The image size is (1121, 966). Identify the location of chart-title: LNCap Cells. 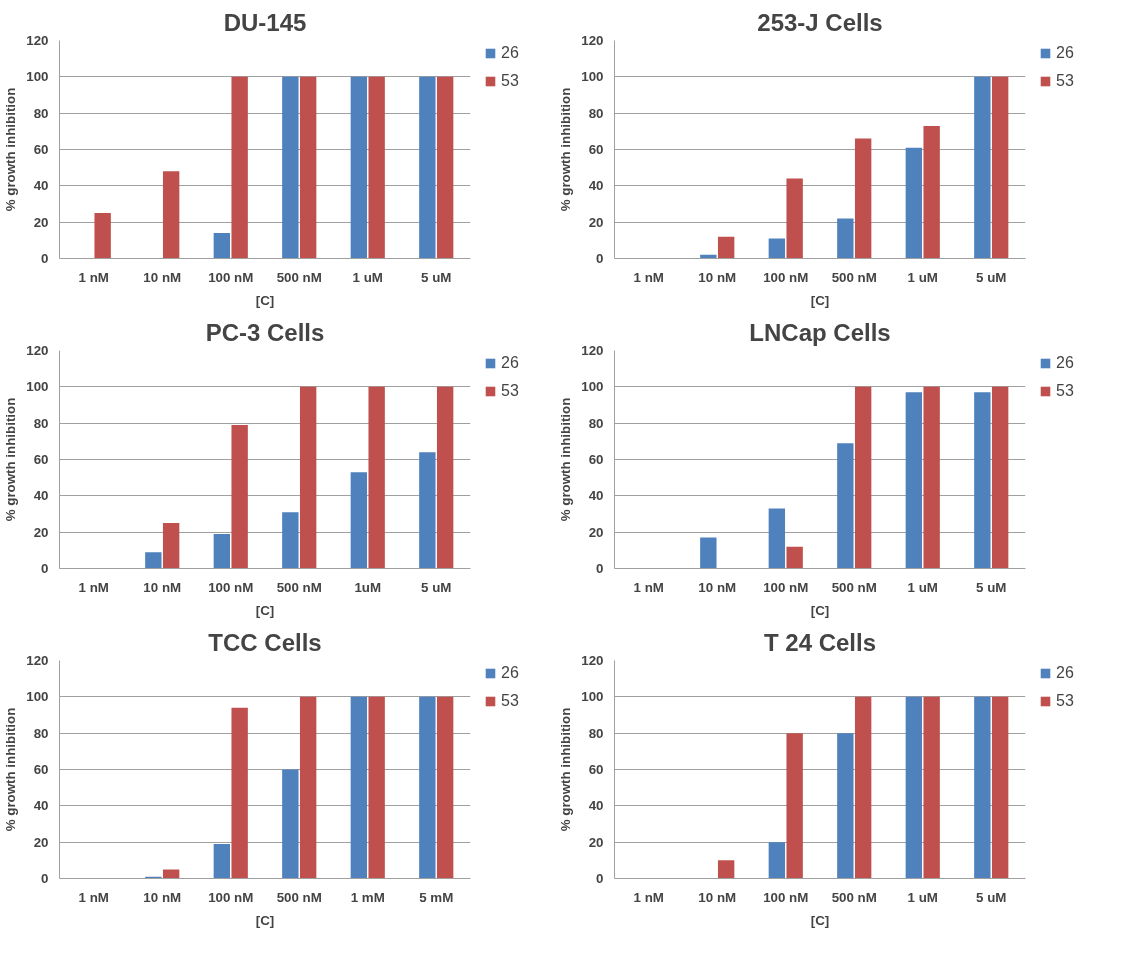
(820, 332).